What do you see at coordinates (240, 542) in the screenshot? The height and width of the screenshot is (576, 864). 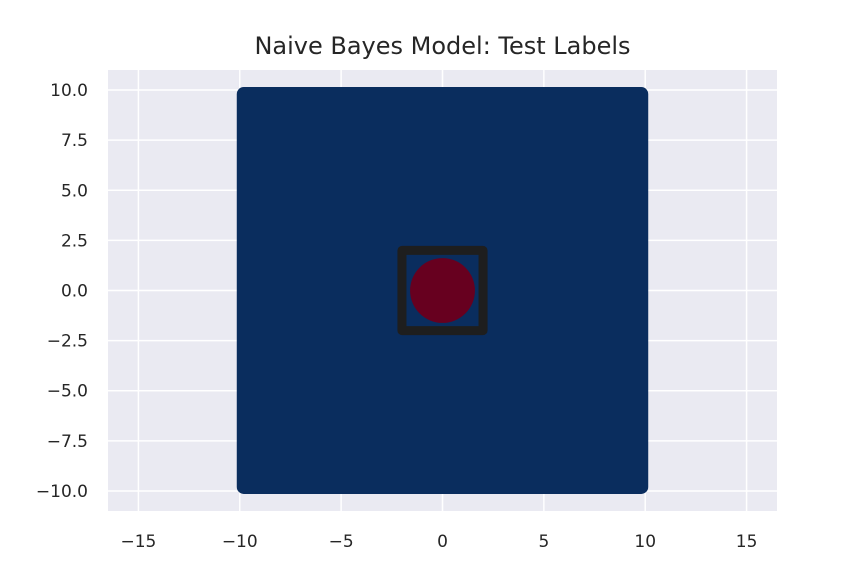 I see `x-tick-label: −10` at bounding box center [240, 542].